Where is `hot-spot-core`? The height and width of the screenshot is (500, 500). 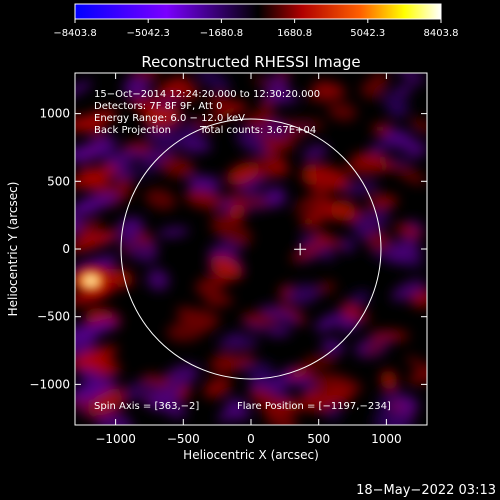
hot-spot-core is located at coordinates (90, 280).